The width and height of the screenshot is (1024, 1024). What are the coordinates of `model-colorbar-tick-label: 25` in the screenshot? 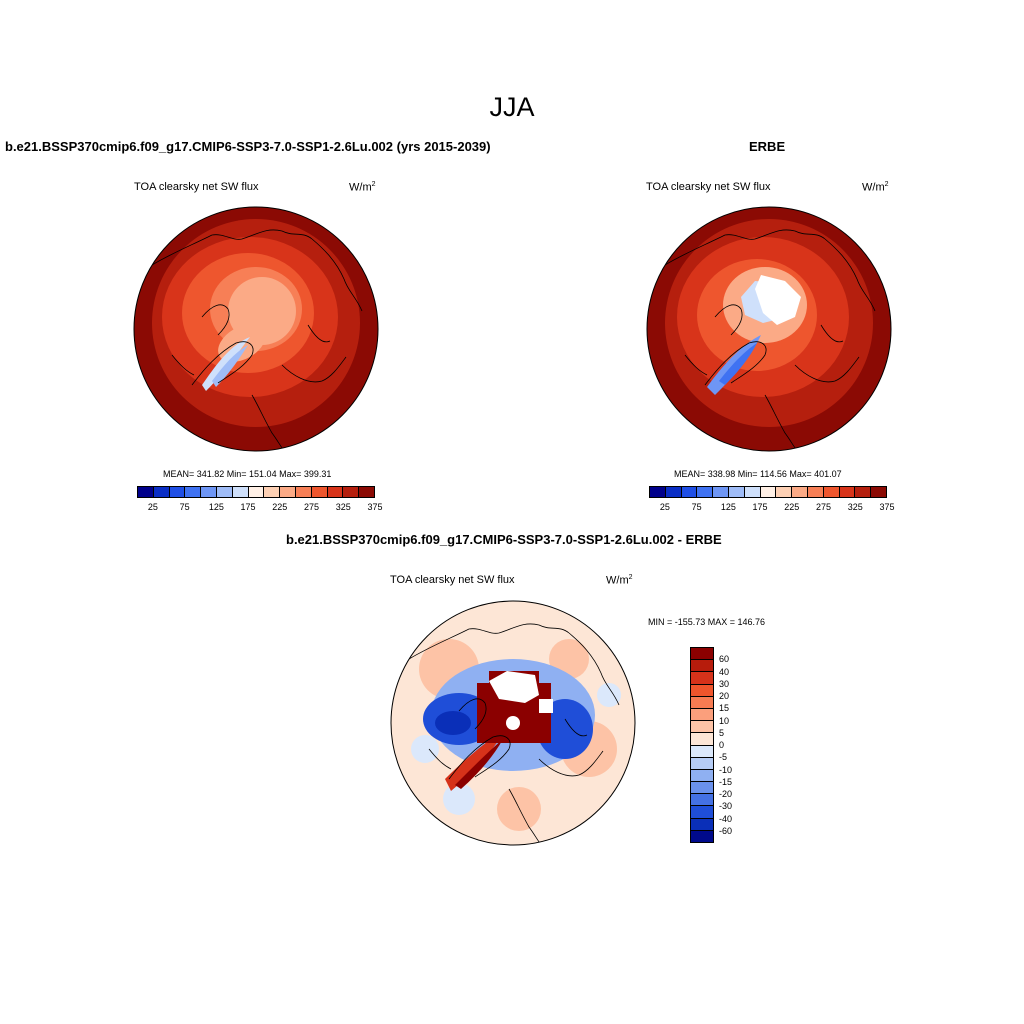 It's located at (152, 507).